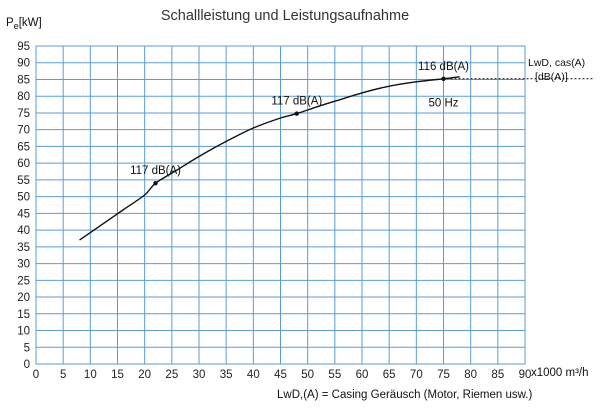 The image size is (600, 408). What do you see at coordinates (23, 214) in the screenshot?
I see `y-tick-label: 45` at bounding box center [23, 214].